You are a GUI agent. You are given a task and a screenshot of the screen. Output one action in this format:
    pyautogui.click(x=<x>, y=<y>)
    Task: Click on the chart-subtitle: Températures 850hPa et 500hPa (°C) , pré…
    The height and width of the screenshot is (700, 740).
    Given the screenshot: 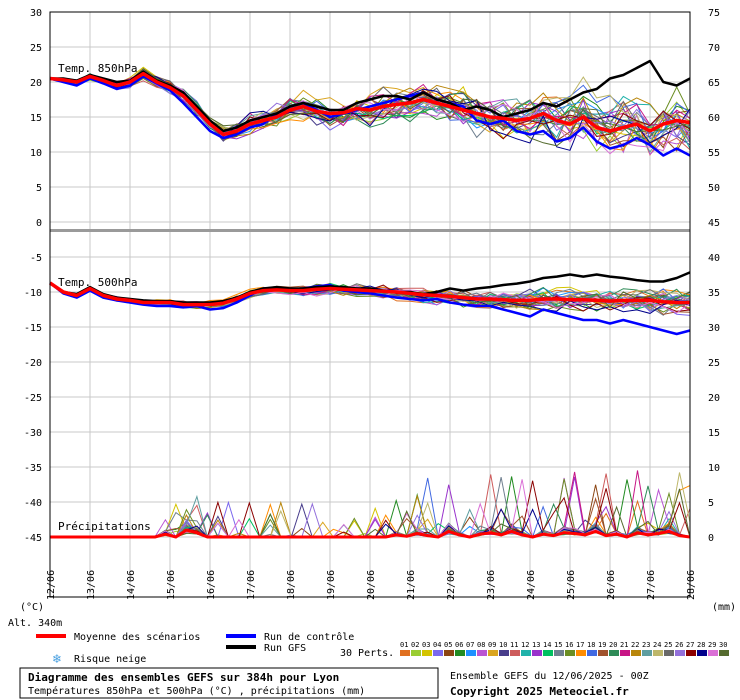 What is the action you would take?
    pyautogui.click(x=196, y=691)
    